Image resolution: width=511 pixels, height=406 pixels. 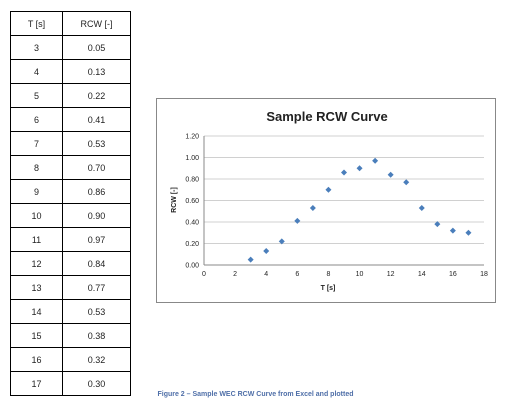 I want to click on period-cell: 9, so click(x=36, y=191).